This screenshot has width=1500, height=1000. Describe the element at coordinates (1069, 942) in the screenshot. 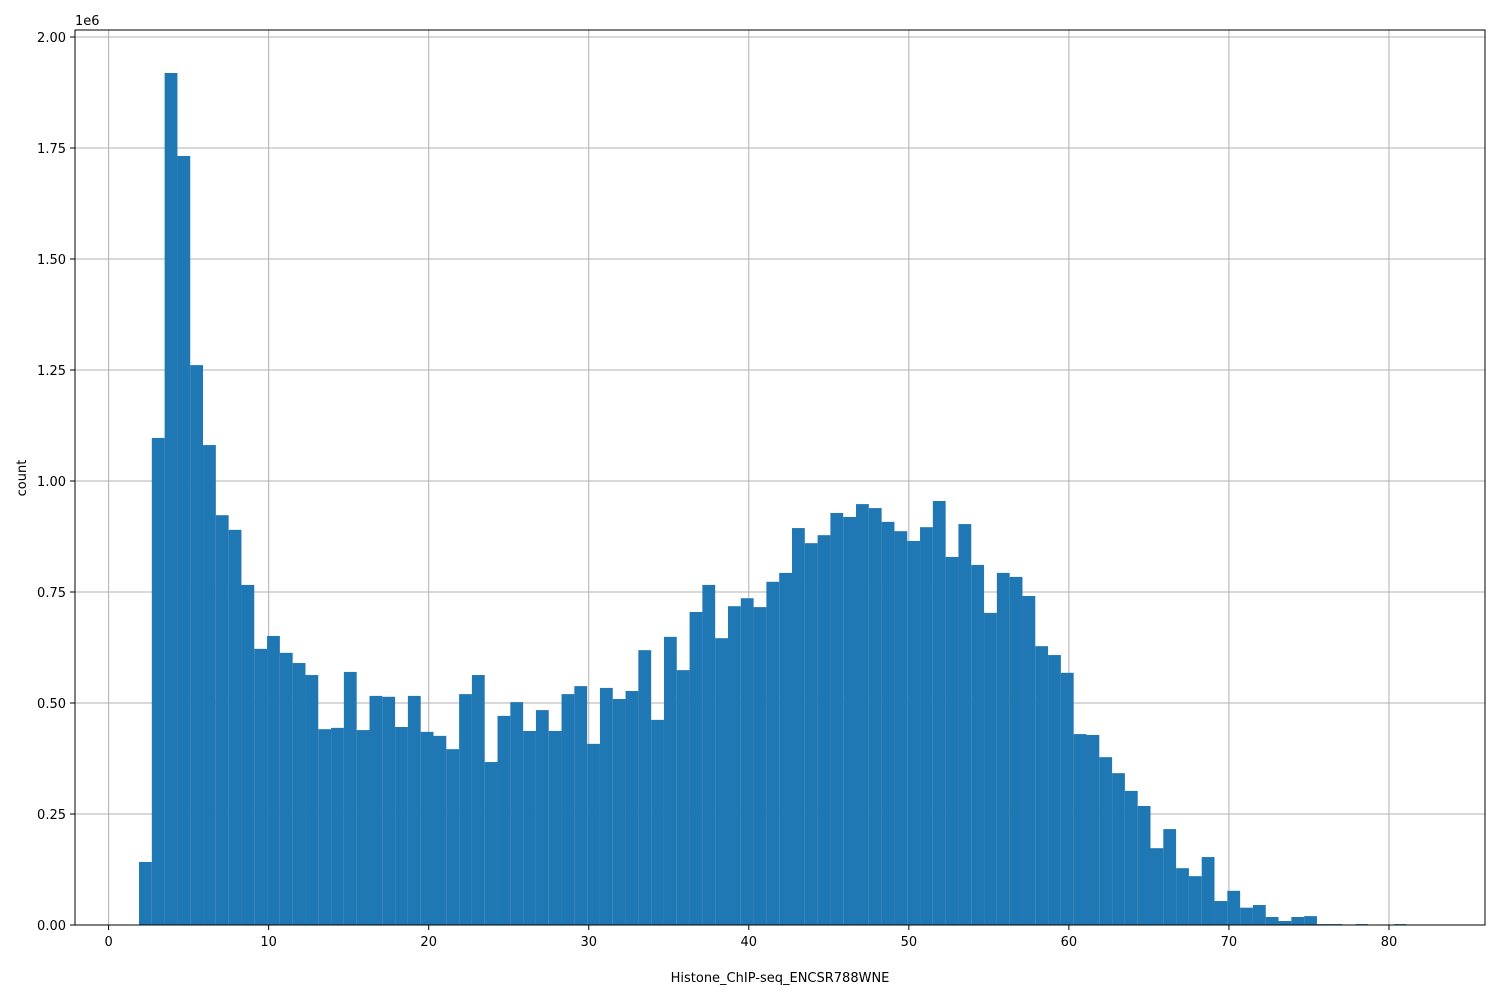

I see `x-tick-label: 60` at that location.